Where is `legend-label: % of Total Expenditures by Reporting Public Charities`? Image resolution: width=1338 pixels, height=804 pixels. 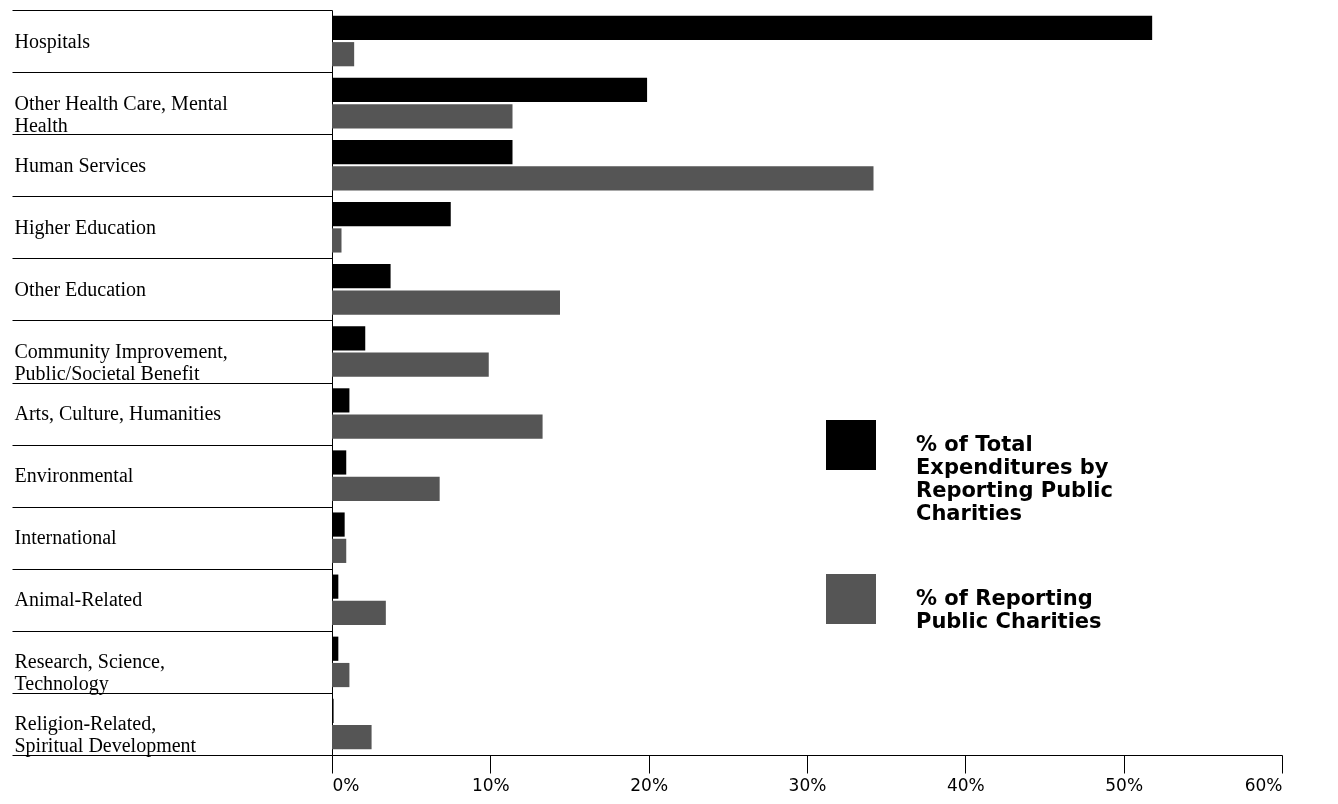 legend-label: % of Total Expenditures by Reporting Public Charities is located at coordinates (1014, 478).